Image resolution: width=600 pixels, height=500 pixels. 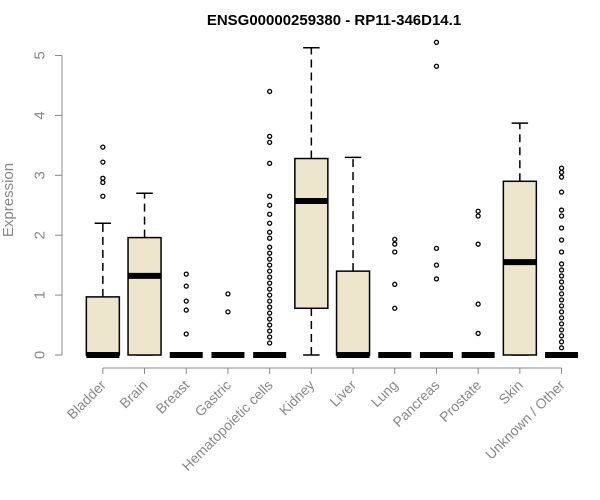 What do you see at coordinates (297, 398) in the screenshot?
I see `x-tick-label: Kidney` at bounding box center [297, 398].